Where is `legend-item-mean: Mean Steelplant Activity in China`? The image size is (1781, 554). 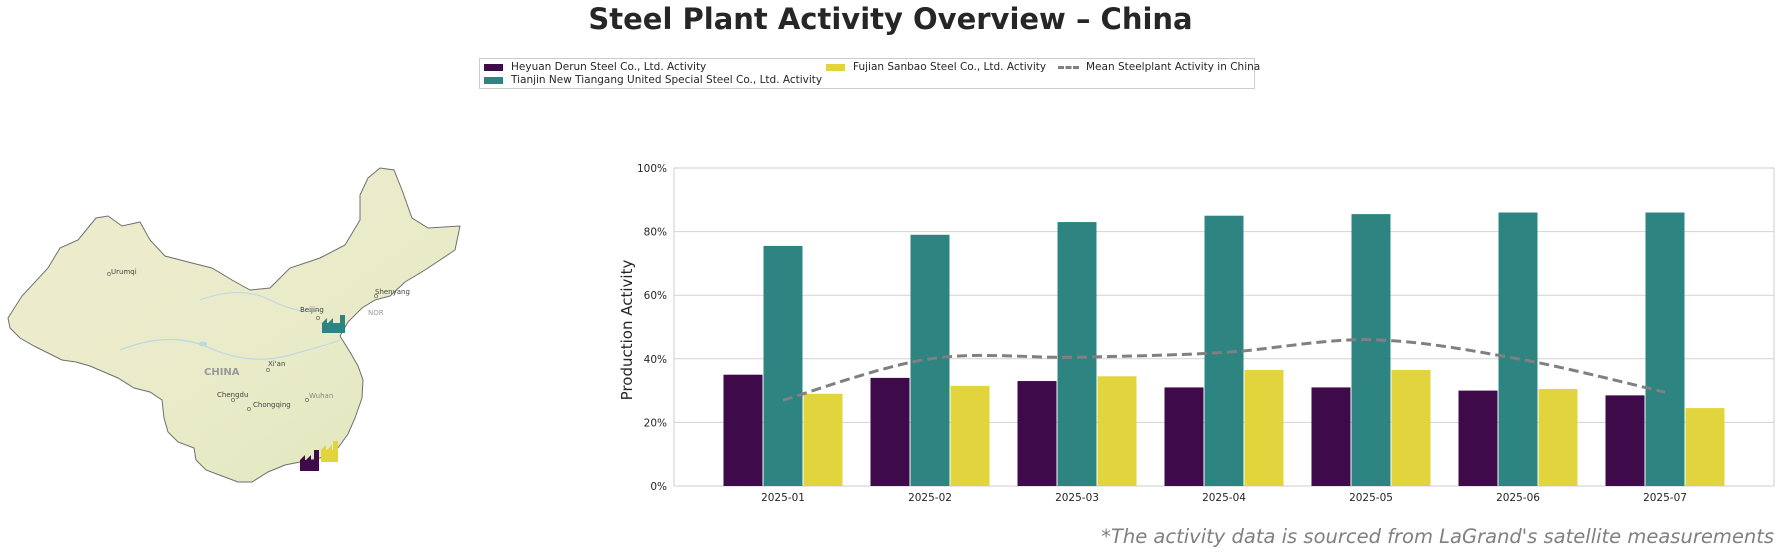 legend-item-mean: Mean Steelplant Activity in China is located at coordinates (1159, 67).